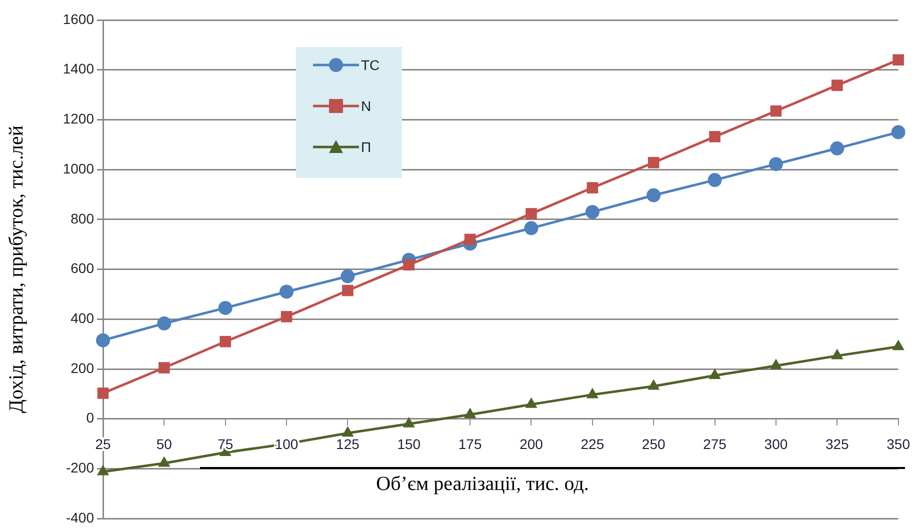  What do you see at coordinates (78, 168) in the screenshot?
I see `y-tick-label: 1000` at bounding box center [78, 168].